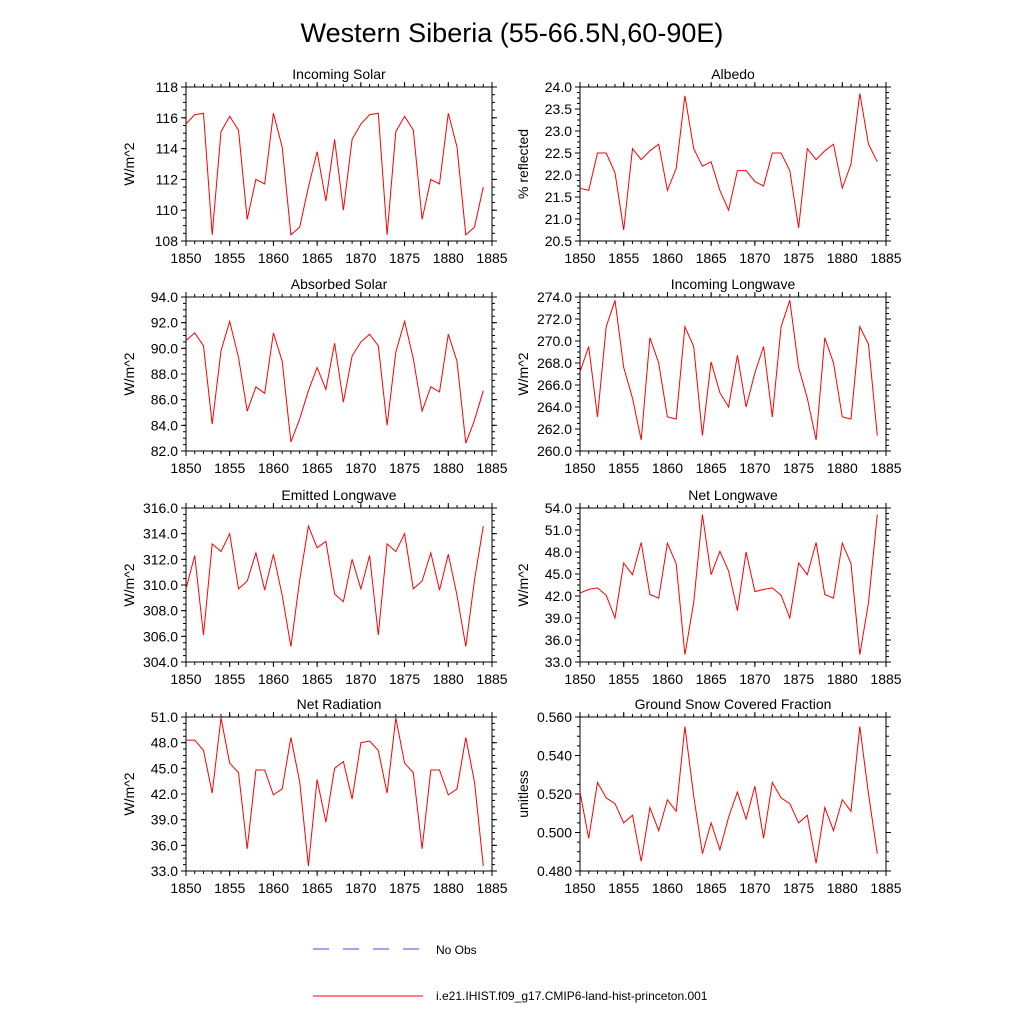 Image resolution: width=1024 pixels, height=1029 pixels. What do you see at coordinates (667, 679) in the screenshot?
I see `x-tick-label-net-longwave: 1860` at bounding box center [667, 679].